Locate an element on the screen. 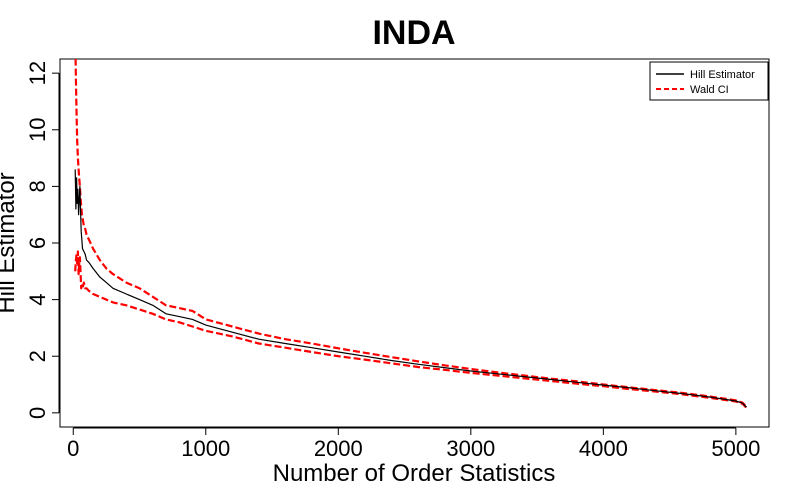 This screenshot has height=500, width=800. legend: Hill Estimator Wald CI is located at coordinates (709, 81).